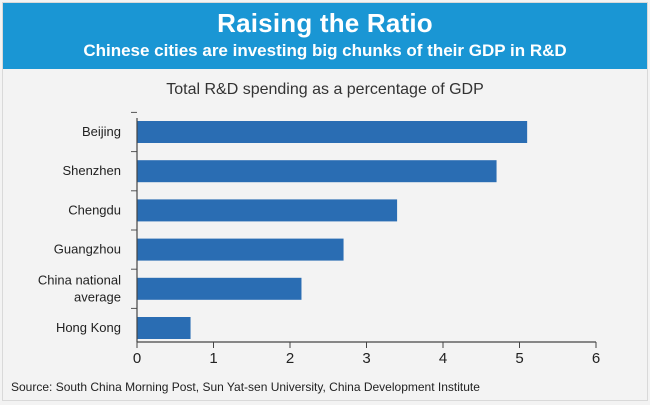  Describe the element at coordinates (101, 131) in the screenshot. I see `category-label: Beijing` at that location.